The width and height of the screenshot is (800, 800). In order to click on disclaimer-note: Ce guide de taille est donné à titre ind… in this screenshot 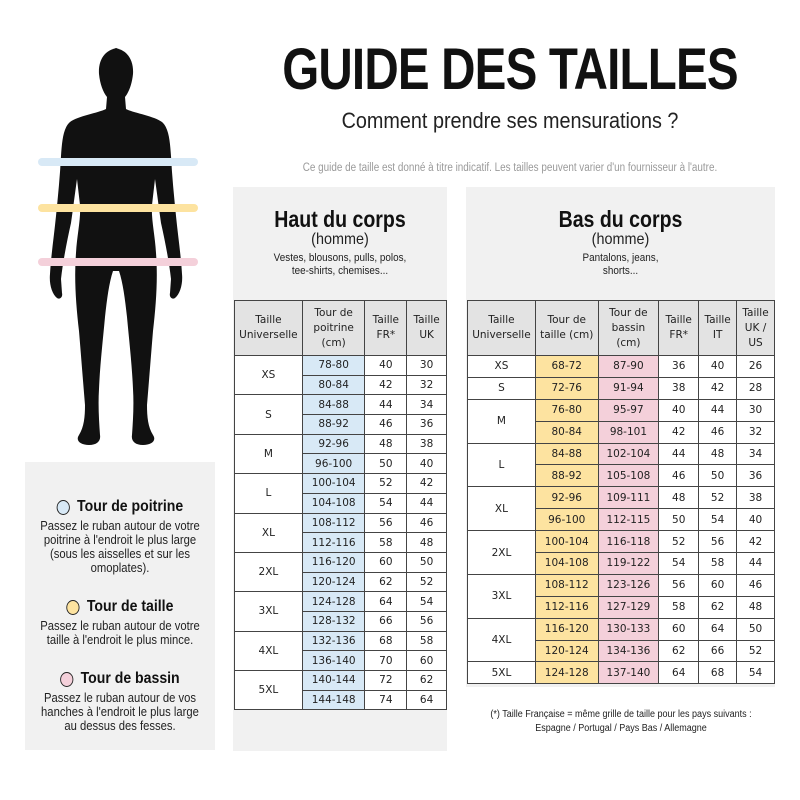, I will do `click(510, 168)`.